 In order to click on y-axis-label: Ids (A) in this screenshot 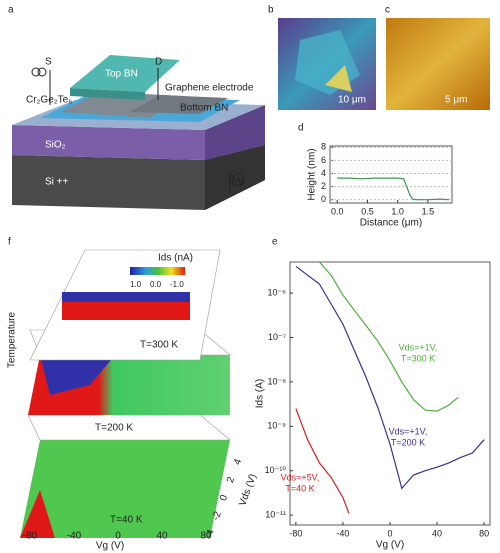, I will do `click(260, 393)`.